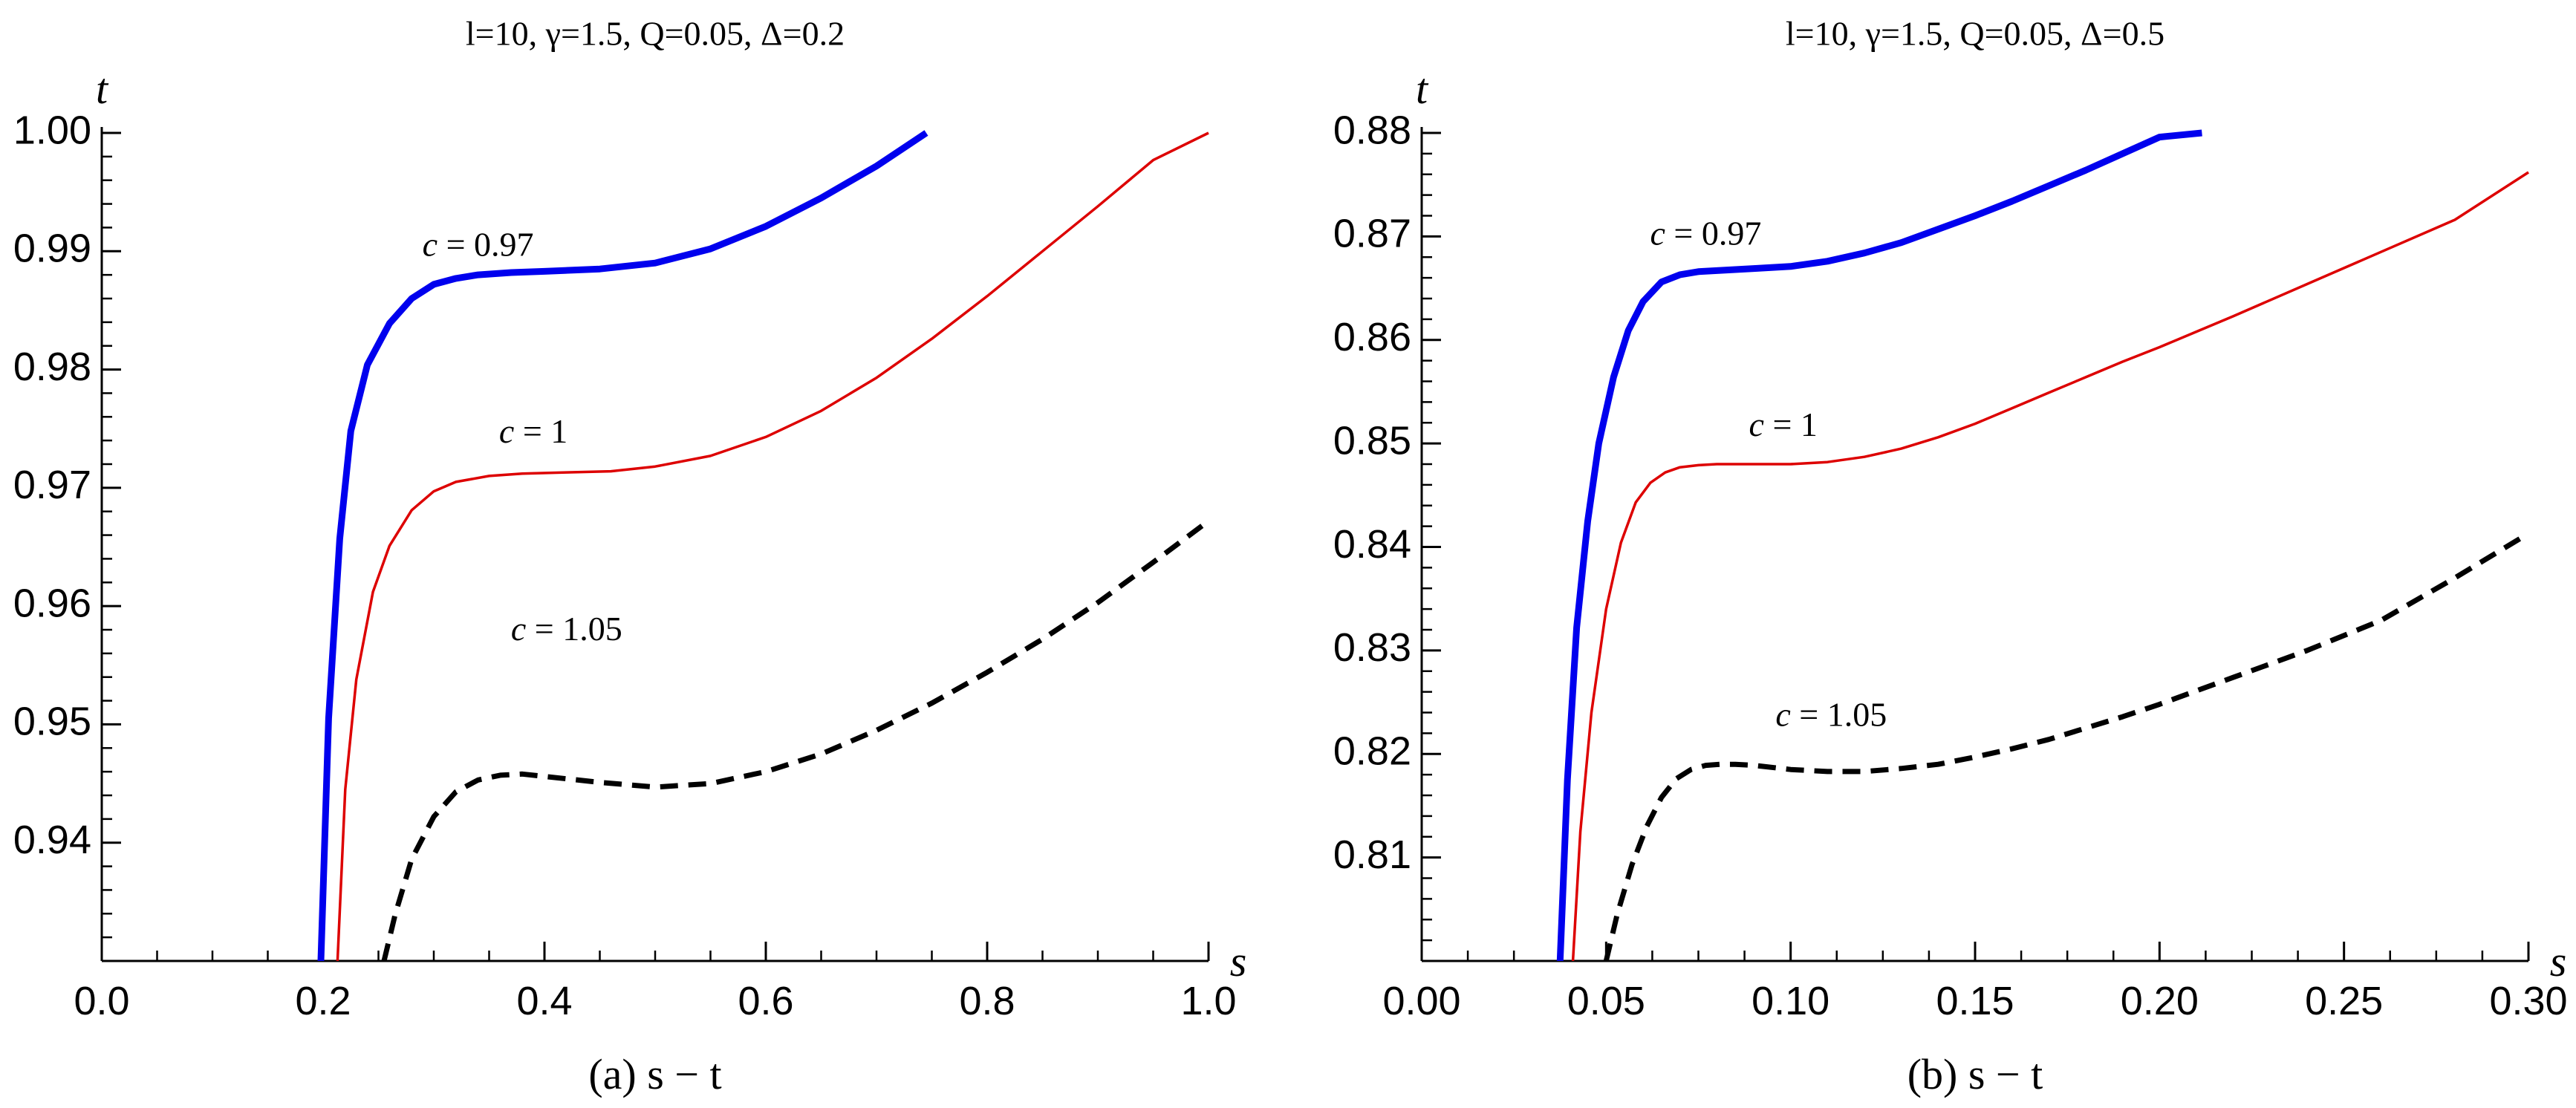  I want to click on chart-title: l=10, γ=1.5, Q=0.05, Δ=0.2, so click(655, 34).